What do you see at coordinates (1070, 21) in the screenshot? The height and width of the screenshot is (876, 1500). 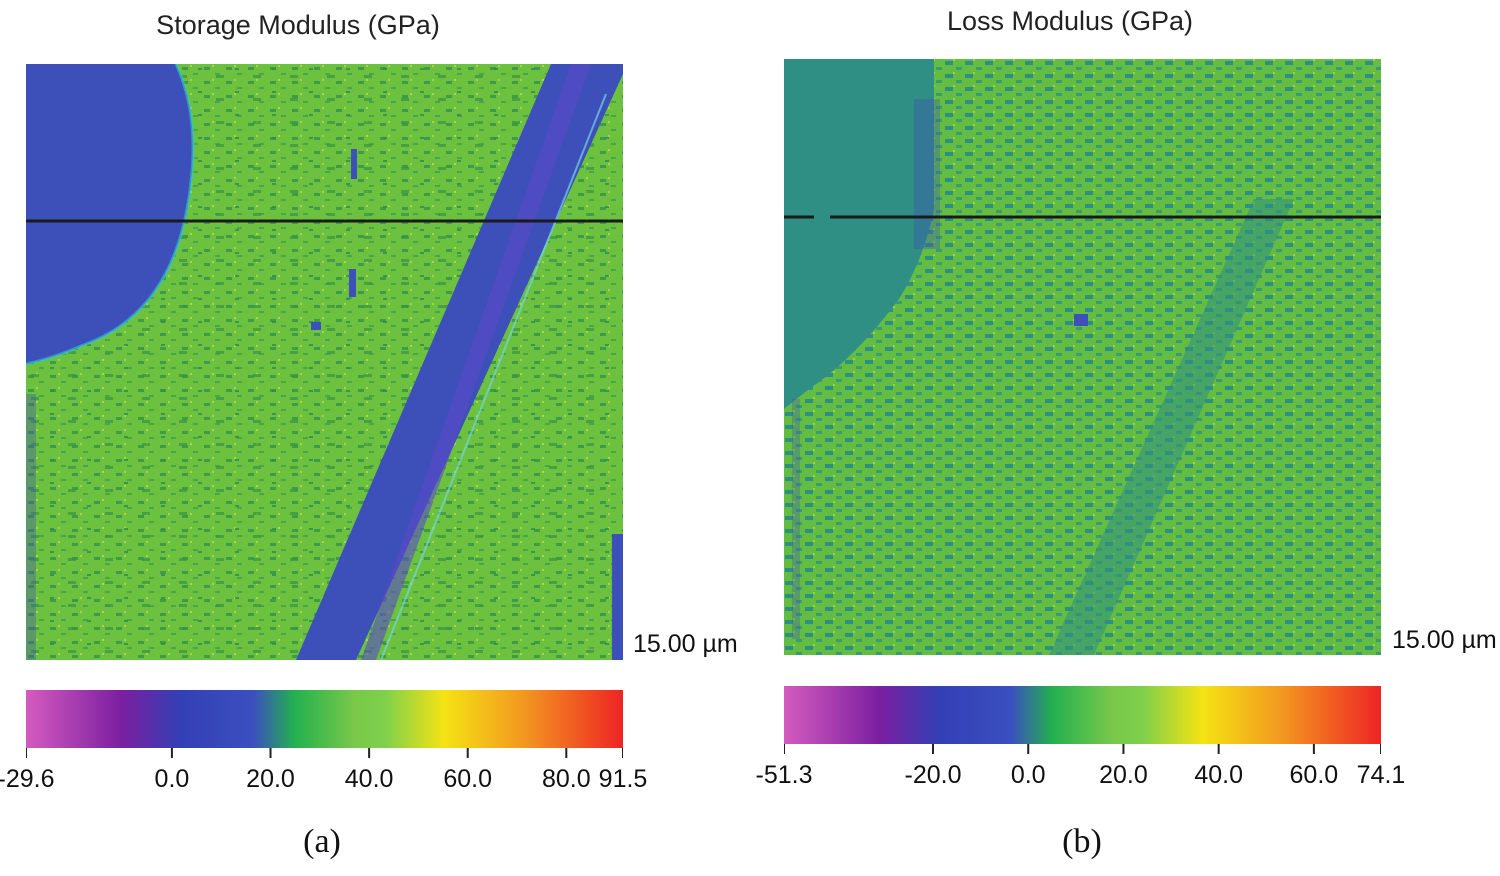 I see `panel-title: Loss Modulus (GPa)` at bounding box center [1070, 21].